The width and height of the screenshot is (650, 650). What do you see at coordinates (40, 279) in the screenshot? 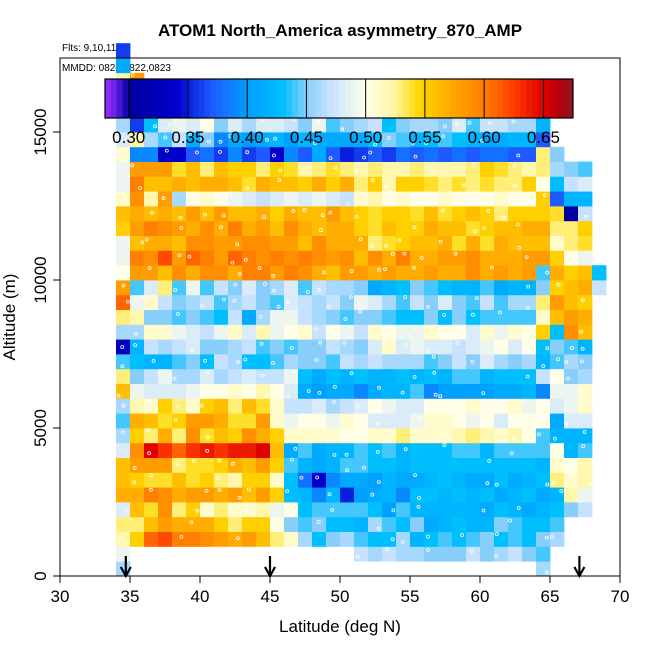
I see `y-tick-label: 10000` at bounding box center [40, 279].